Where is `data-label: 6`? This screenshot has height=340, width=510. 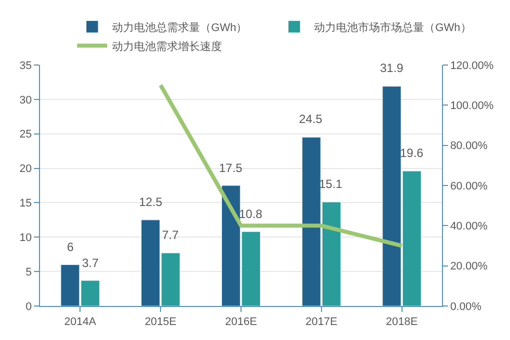
data-label: 6 is located at coordinates (70, 247).